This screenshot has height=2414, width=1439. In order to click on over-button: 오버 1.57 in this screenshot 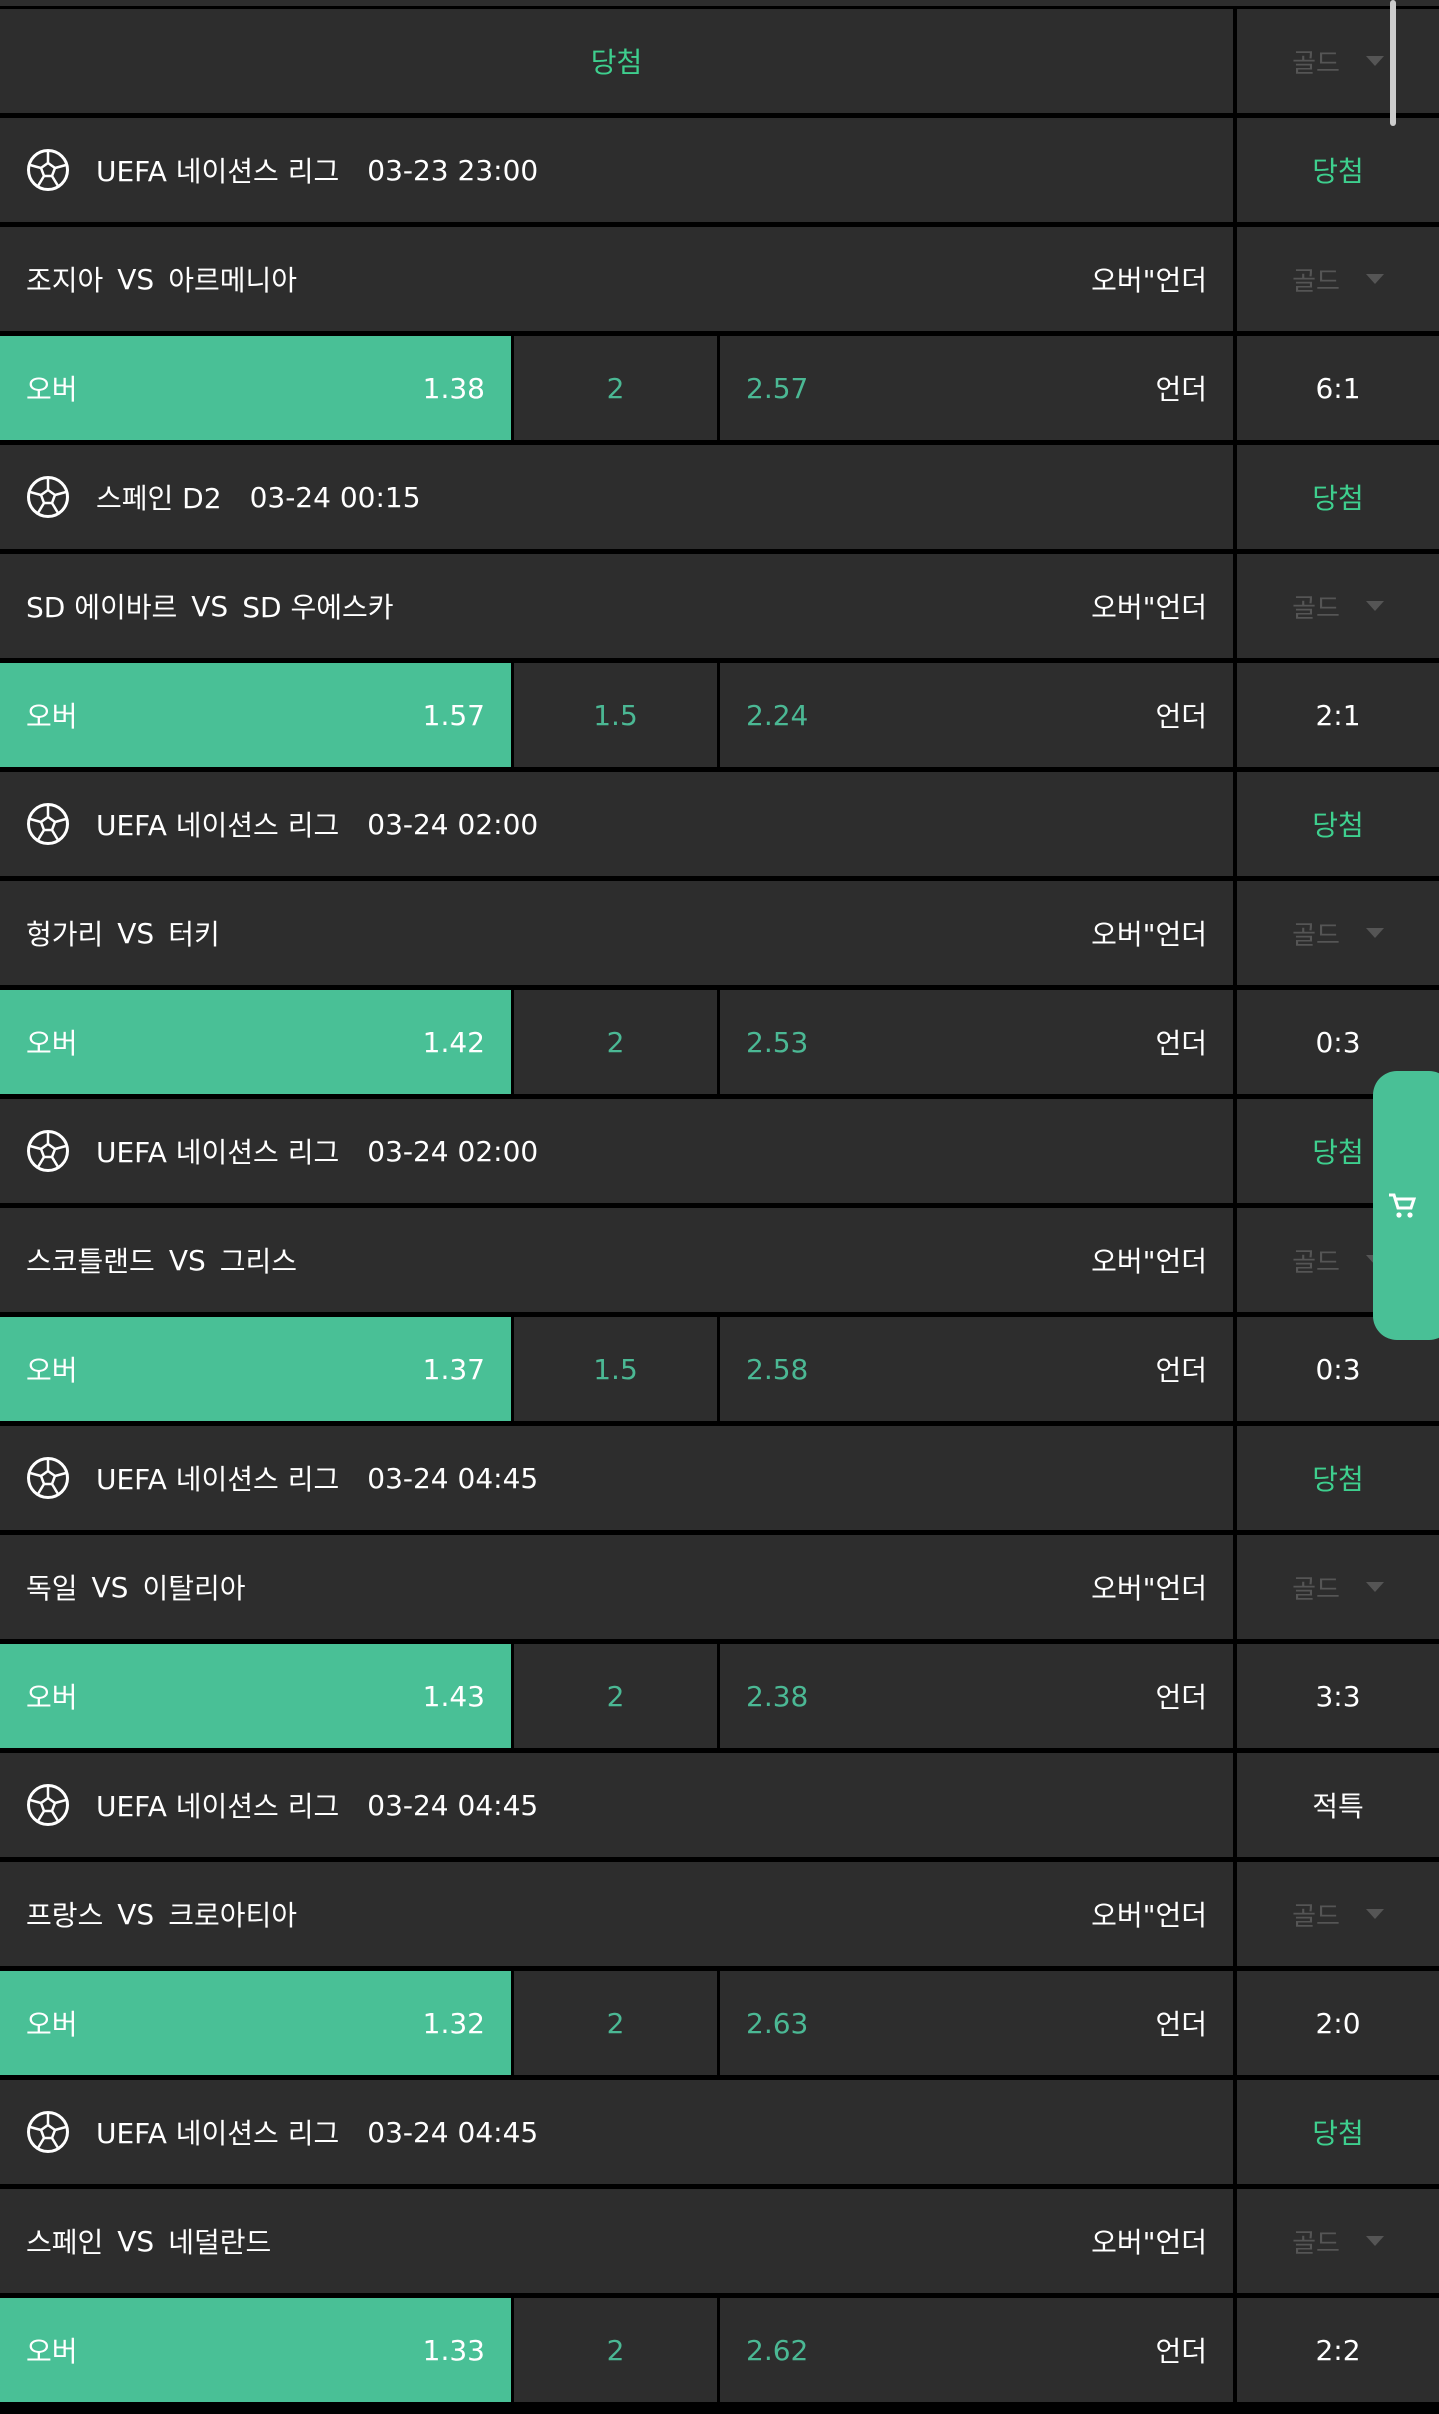, I will do `click(255, 715)`.